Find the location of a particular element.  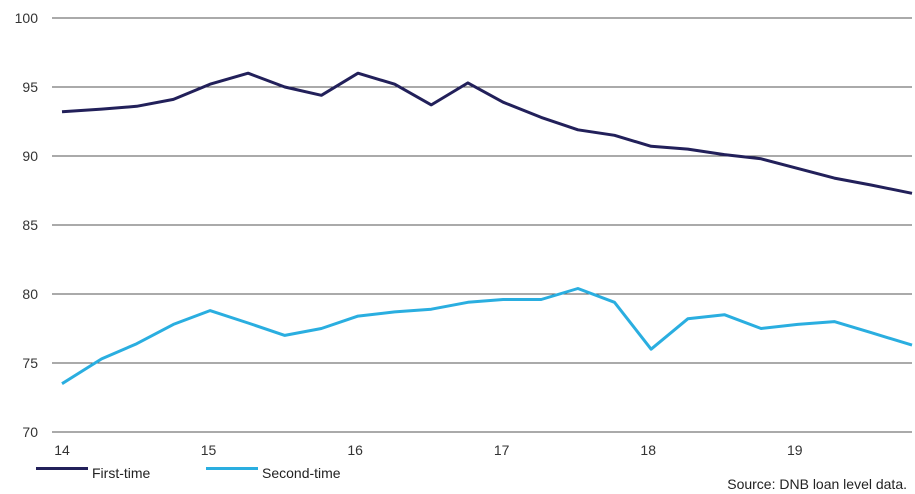

y-tick-label: 90 is located at coordinates (30, 156).